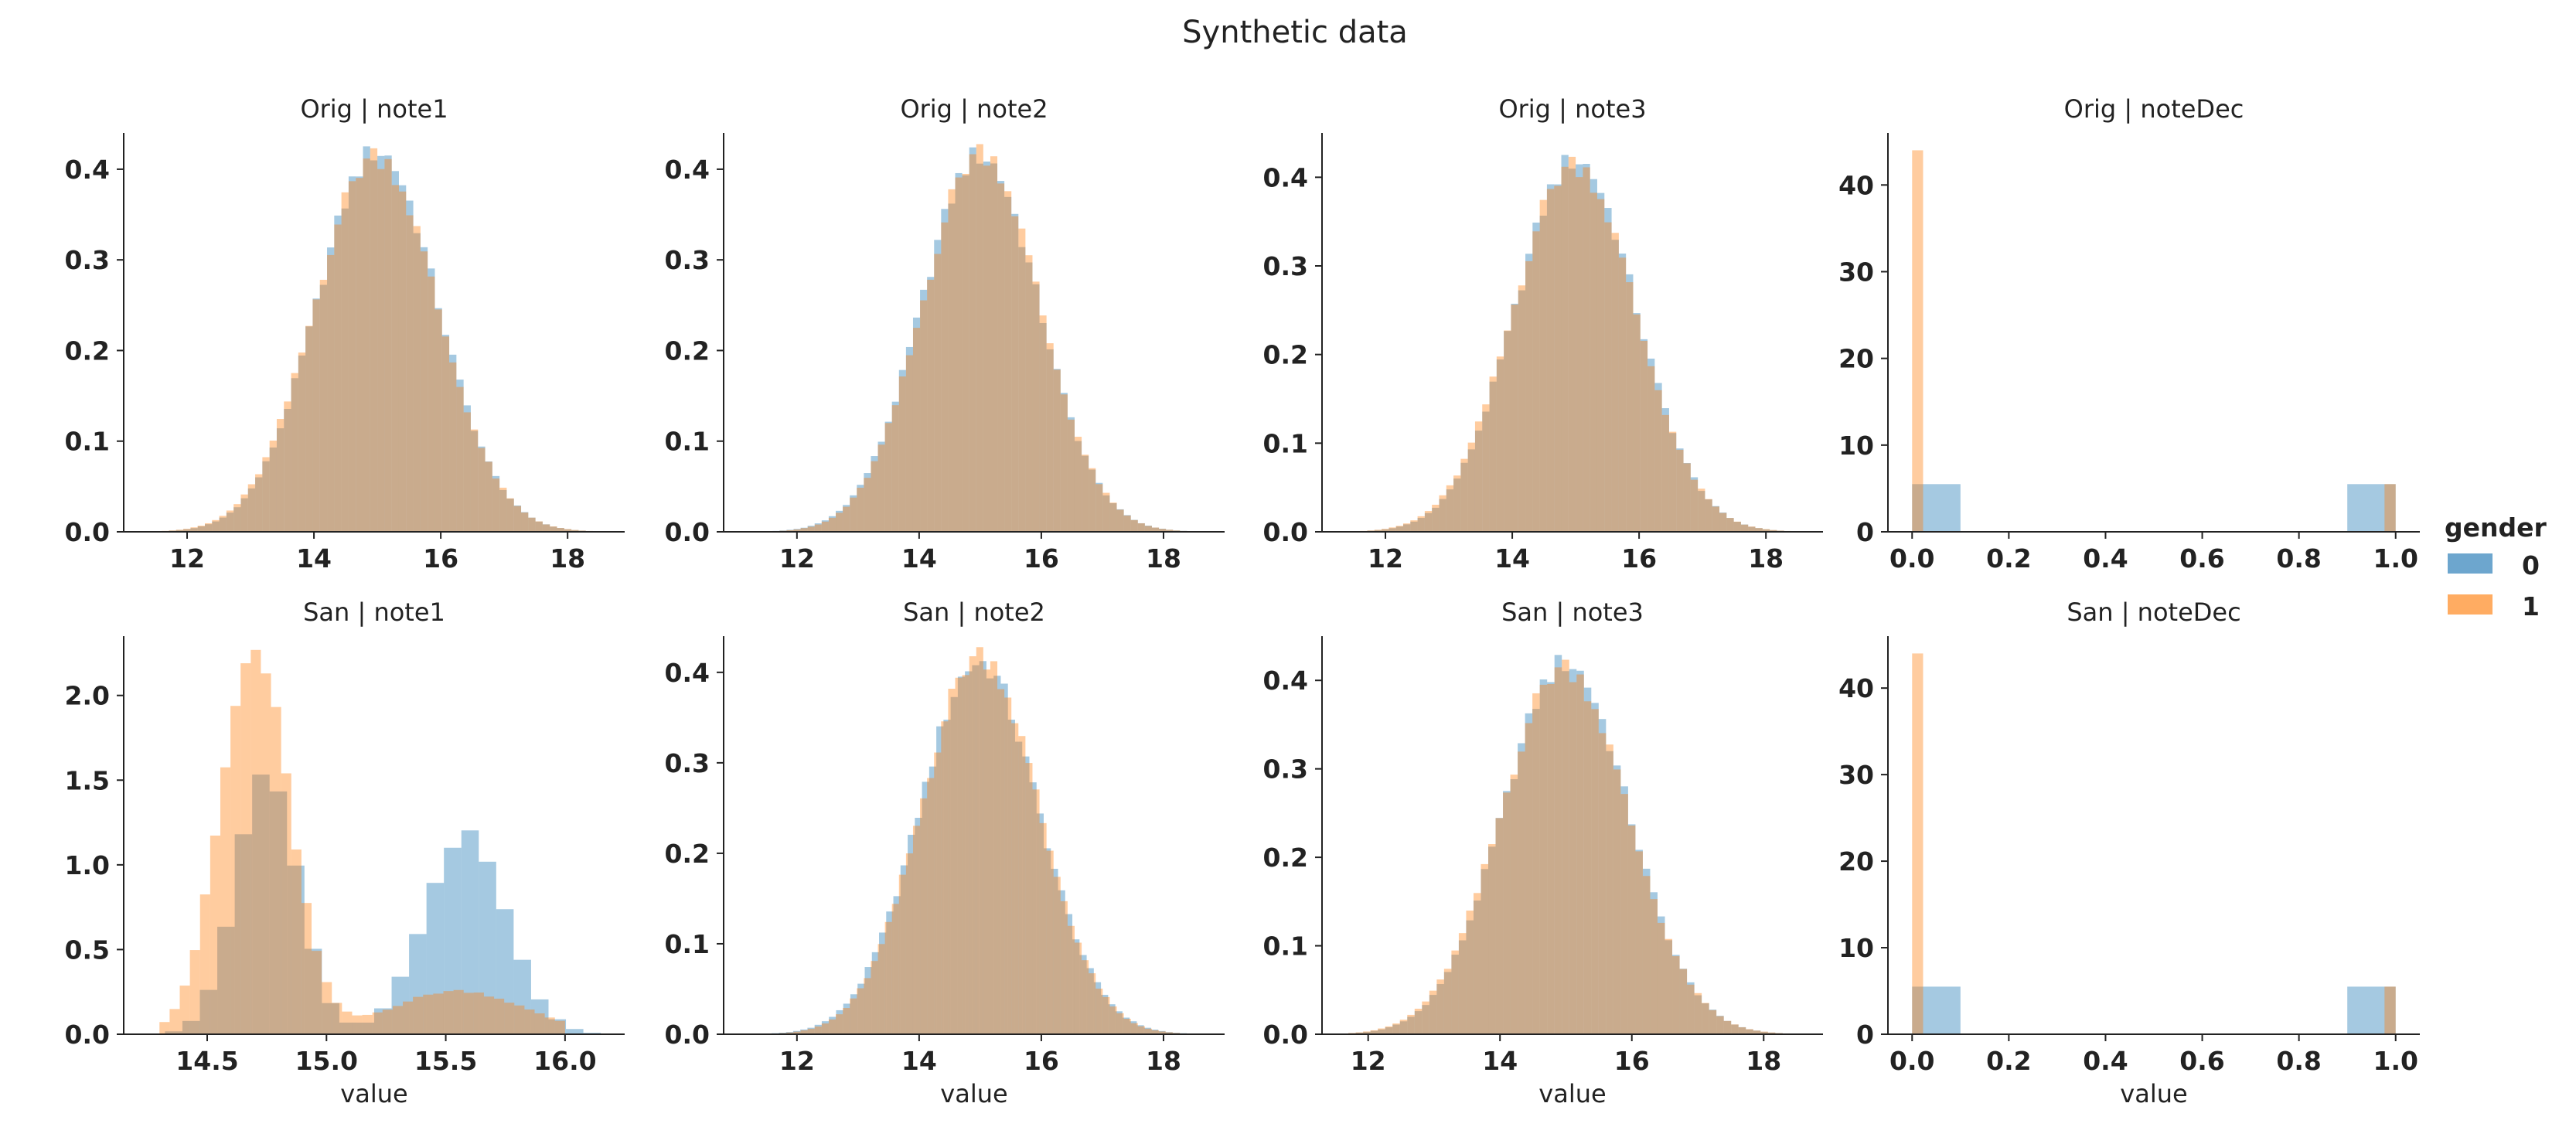  I want to click on x-tick-label: 1.0, so click(2395, 1061).